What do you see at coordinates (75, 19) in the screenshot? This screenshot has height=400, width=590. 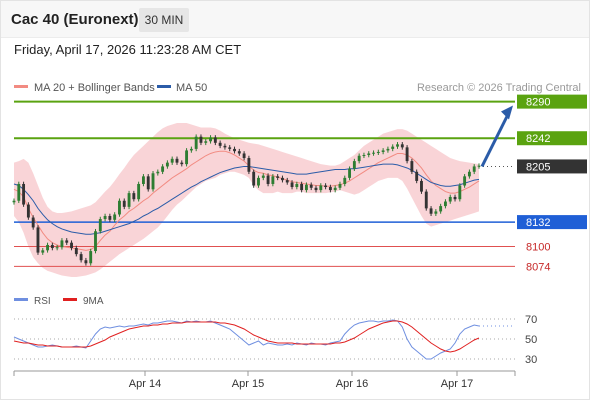 I see `instrument-title: Cac 40 (Euronext)` at bounding box center [75, 19].